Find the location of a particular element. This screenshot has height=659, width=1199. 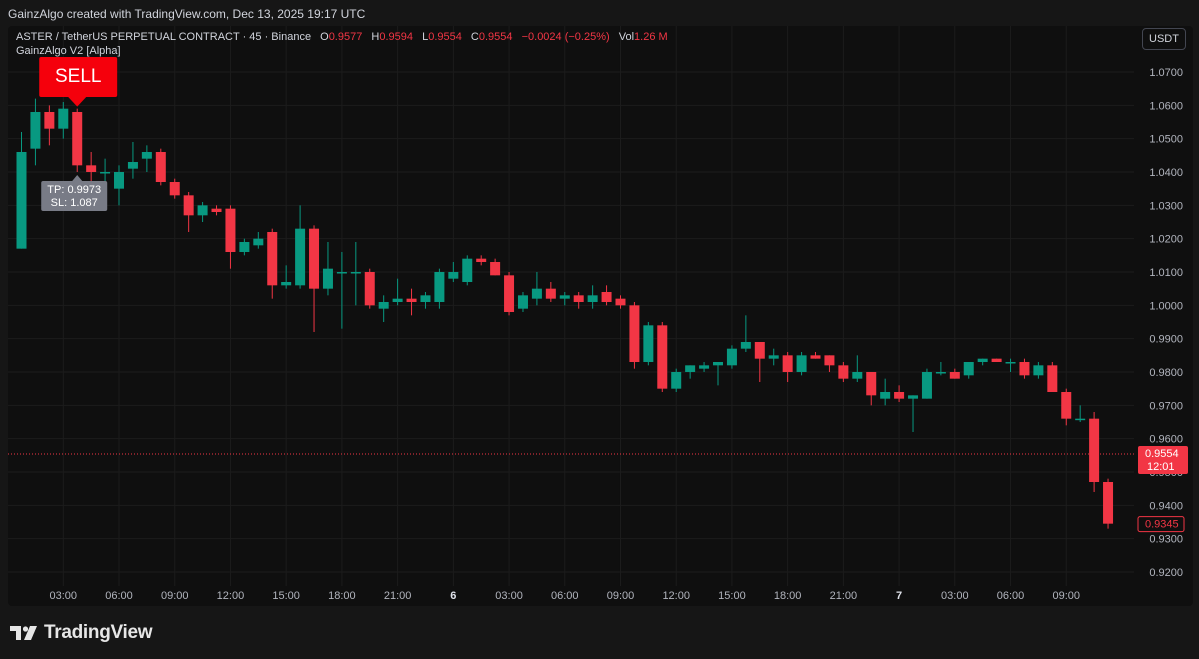

sell-signal-box is located at coordinates (78, 77).